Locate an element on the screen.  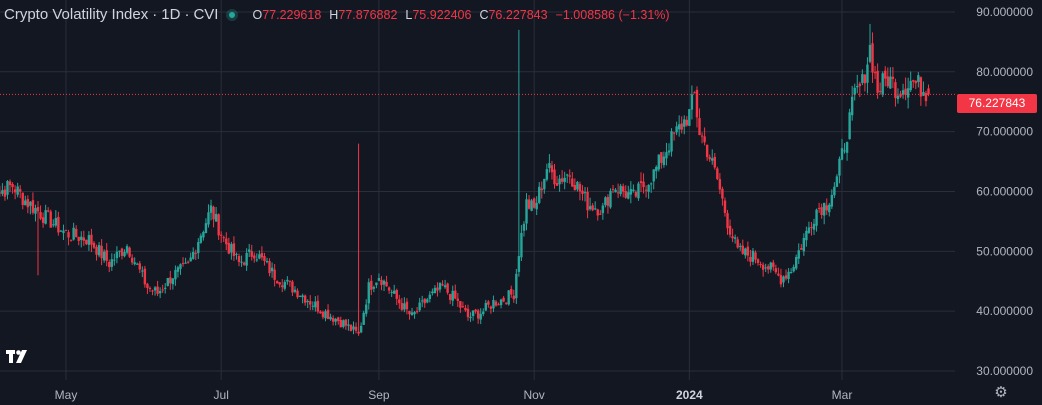
high-value: 77.876882 is located at coordinates (368, 14).